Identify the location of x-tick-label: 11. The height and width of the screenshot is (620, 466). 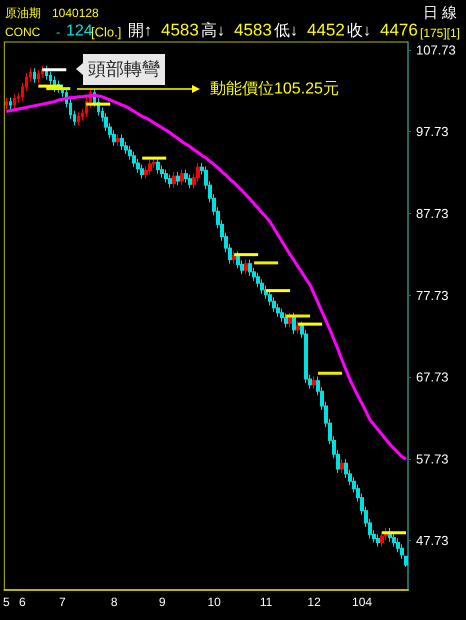
(266, 602).